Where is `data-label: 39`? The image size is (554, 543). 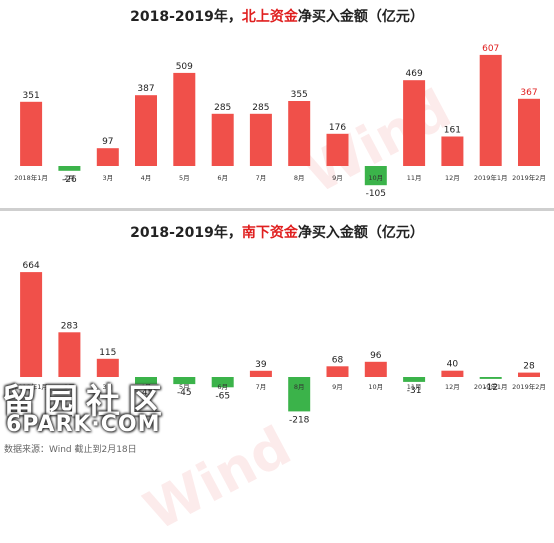 data-label: 39 is located at coordinates (261, 365).